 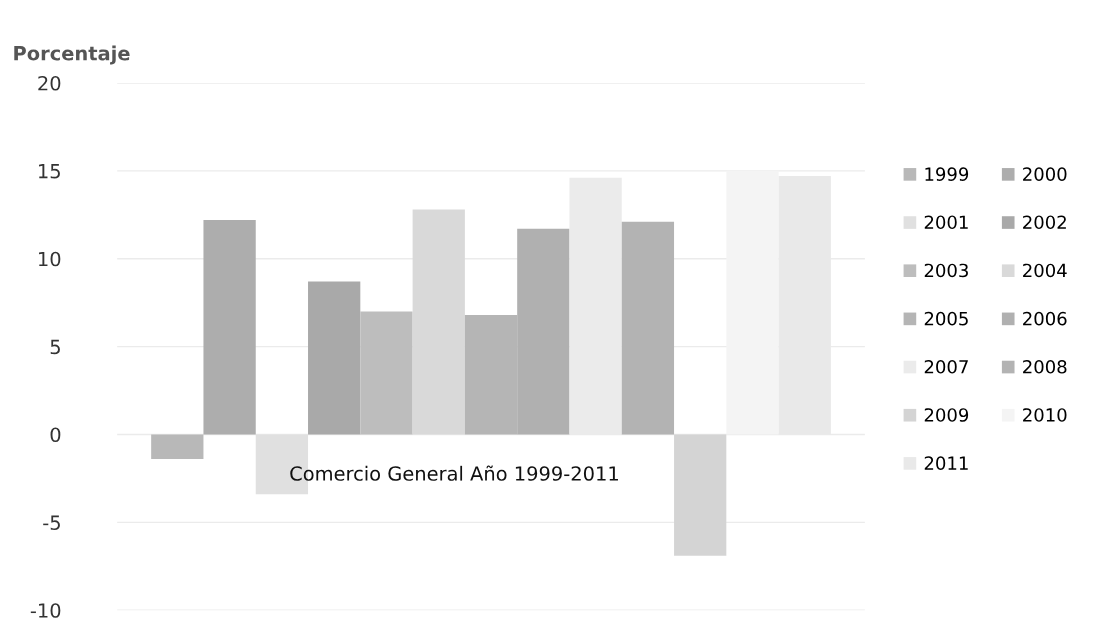 What do you see at coordinates (946, 366) in the screenshot?
I see `legend-label: 2007` at bounding box center [946, 366].